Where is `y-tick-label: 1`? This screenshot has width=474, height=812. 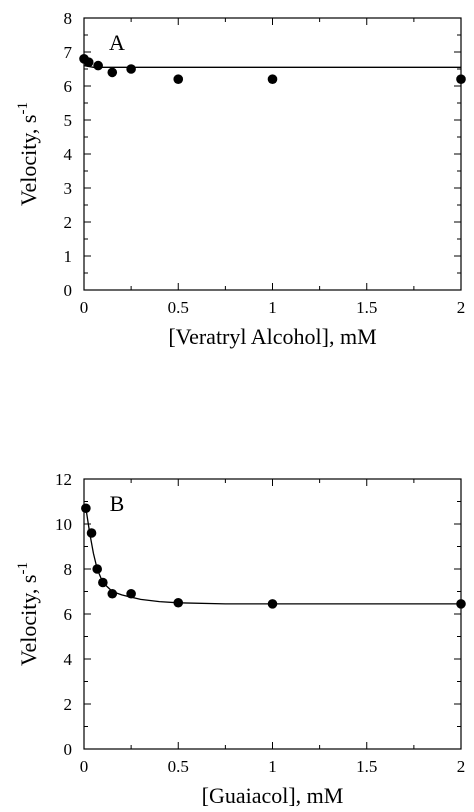
y-tick-label: 1 is located at coordinates (68, 256).